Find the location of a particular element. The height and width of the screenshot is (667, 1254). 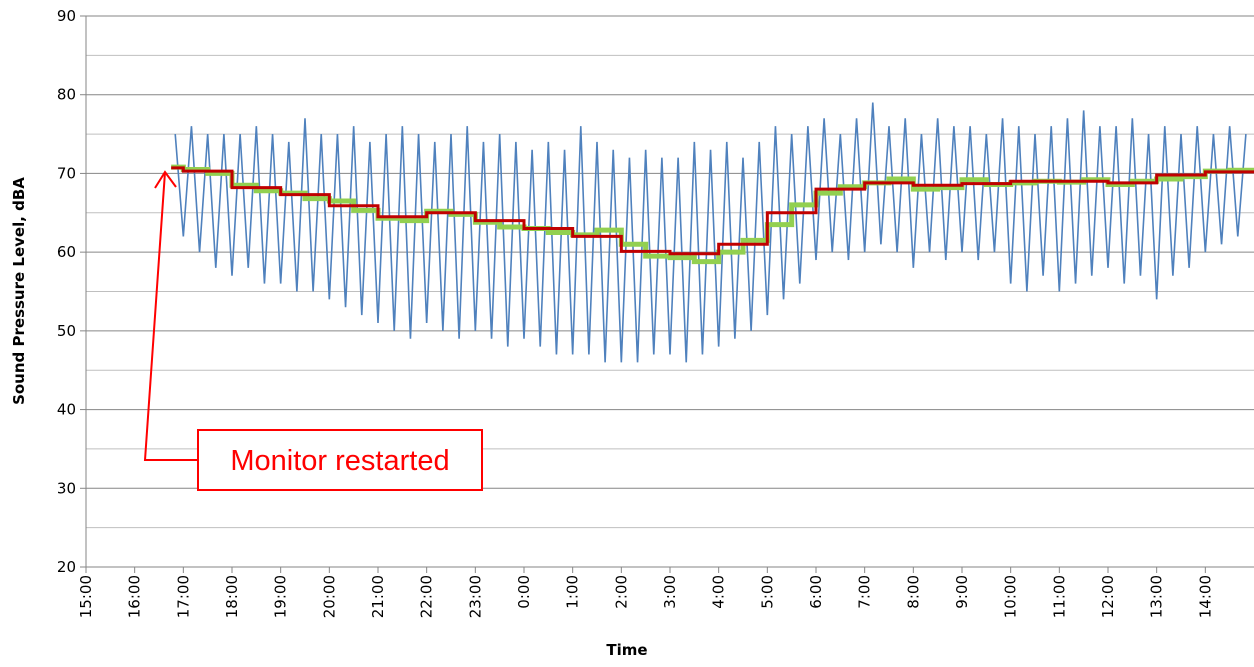

series-line is located at coordinates (712, 211).